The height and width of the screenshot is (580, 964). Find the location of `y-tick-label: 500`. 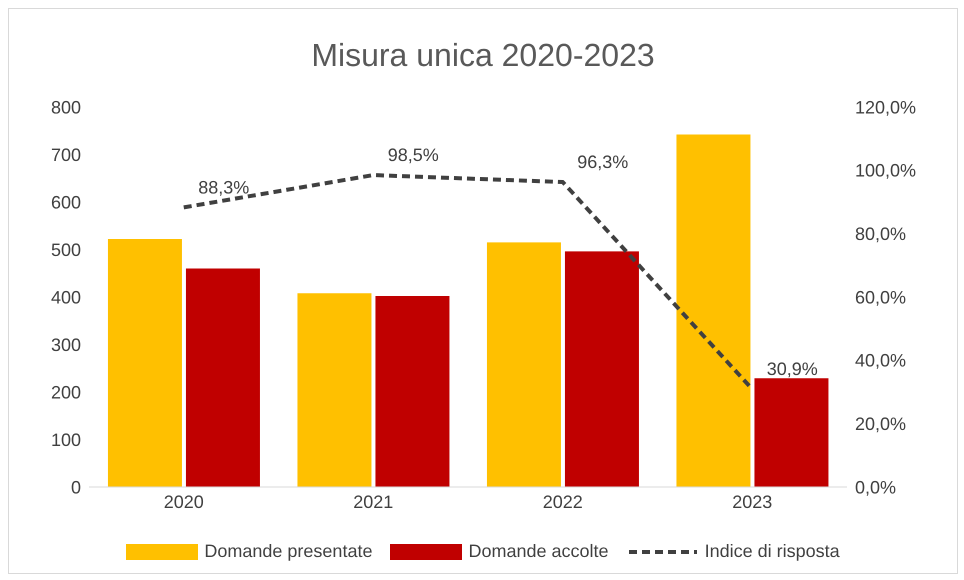

y-tick-label: 500 is located at coordinates (65, 250).